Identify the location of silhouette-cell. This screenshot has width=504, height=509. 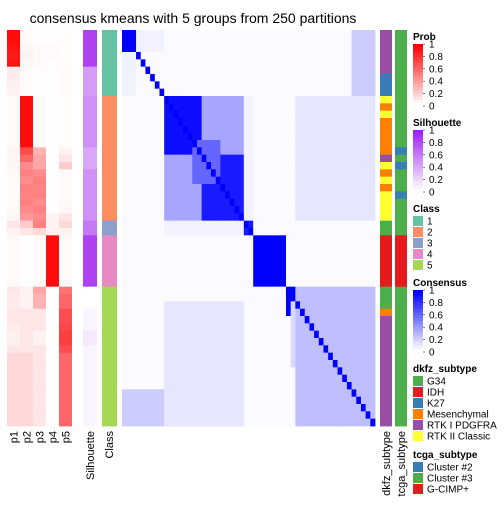
(90, 327).